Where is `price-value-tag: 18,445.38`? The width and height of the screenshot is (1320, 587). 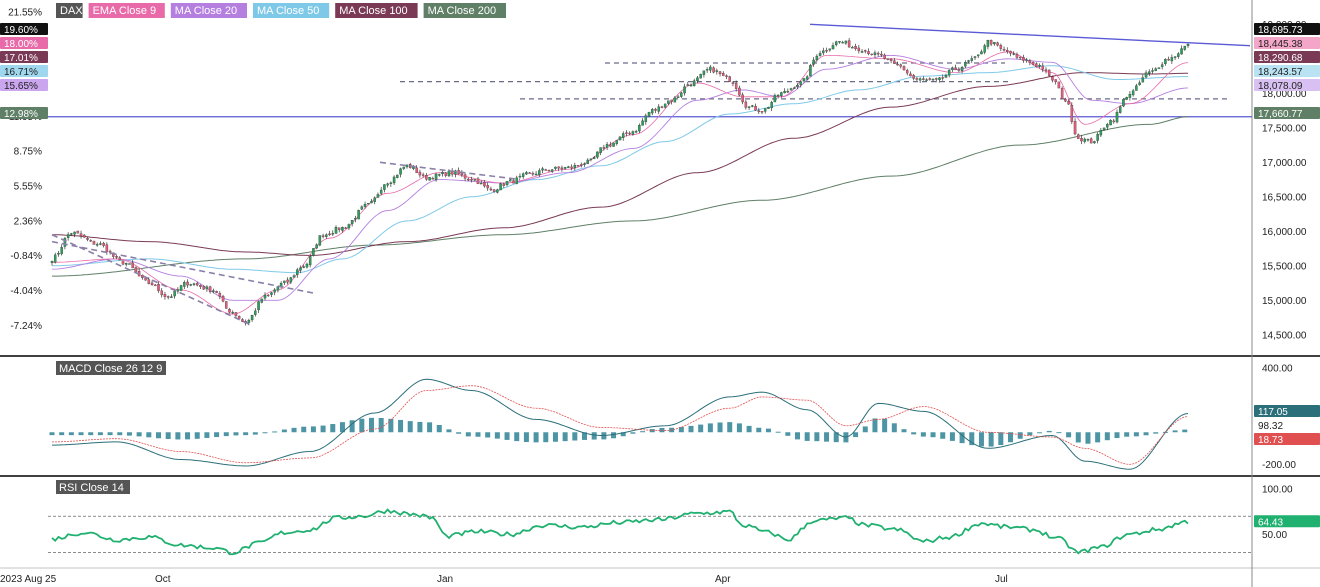 price-value-tag: 18,445.38 is located at coordinates (1287, 43).